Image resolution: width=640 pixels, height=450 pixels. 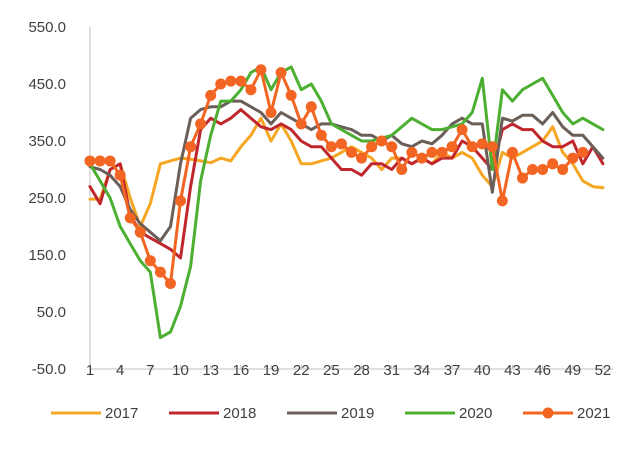 I want to click on legend-item-2018: 2018, so click(x=212, y=413).